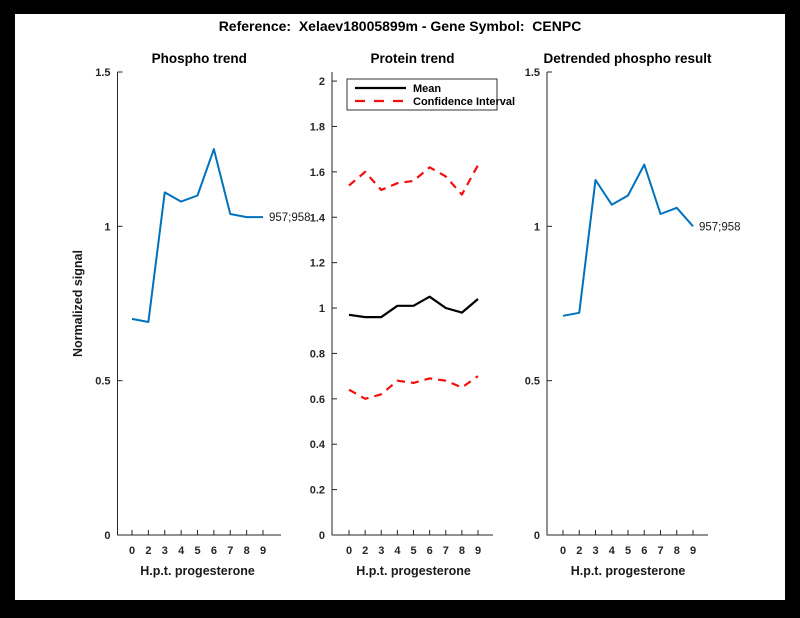  I want to click on y-tick-label: 1.2, so click(317, 264).